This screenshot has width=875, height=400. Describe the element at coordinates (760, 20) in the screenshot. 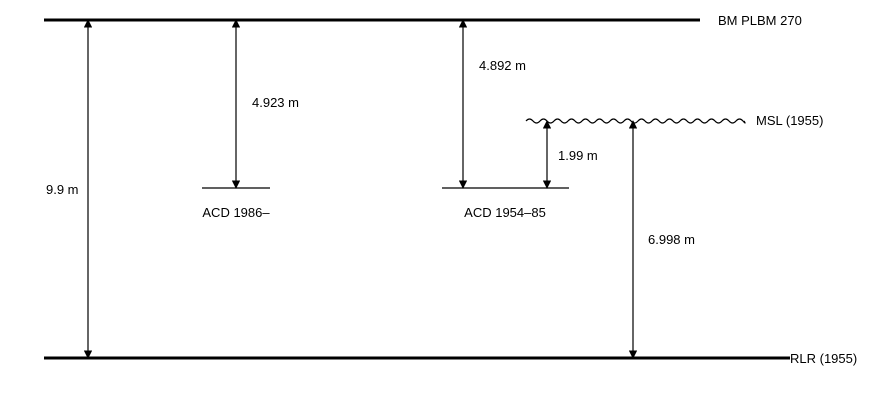

I see `bm-label: BM PLBM 270` at that location.